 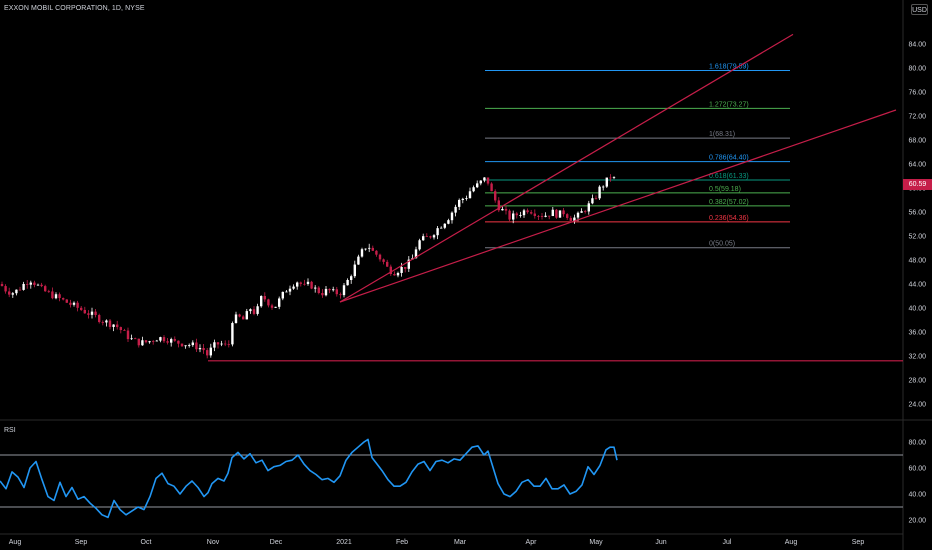 I want to click on price-tick-label: 84.00, so click(x=917, y=45).